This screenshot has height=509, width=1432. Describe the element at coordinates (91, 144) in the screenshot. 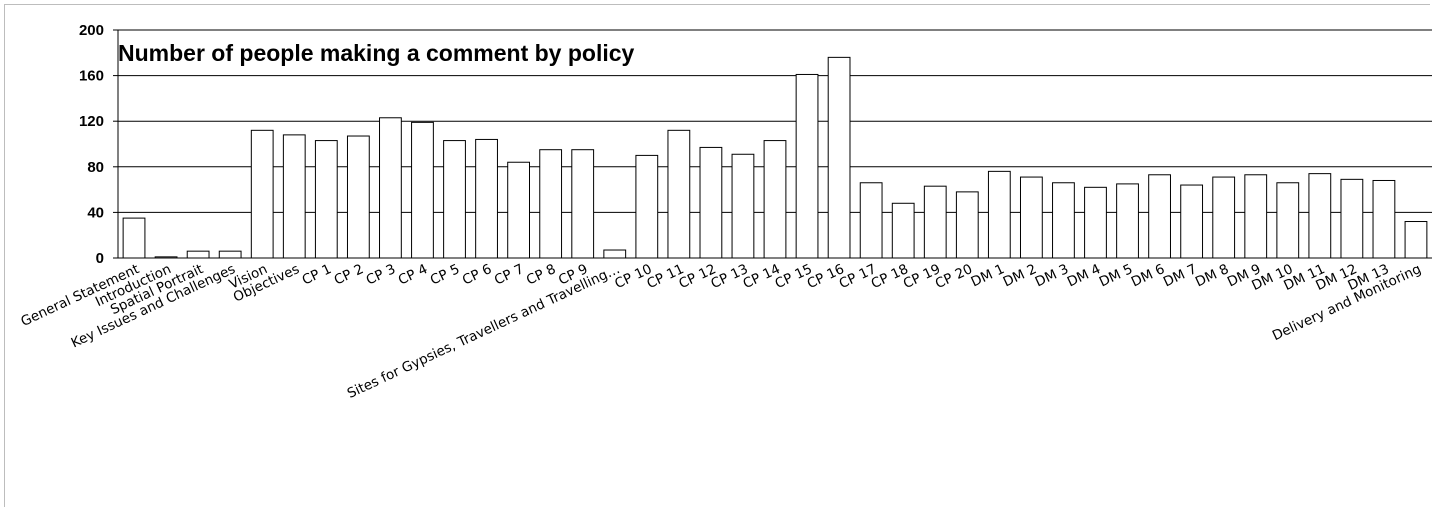

I see `y-tick-labels: 0 40 80 120 160 200` at that location.